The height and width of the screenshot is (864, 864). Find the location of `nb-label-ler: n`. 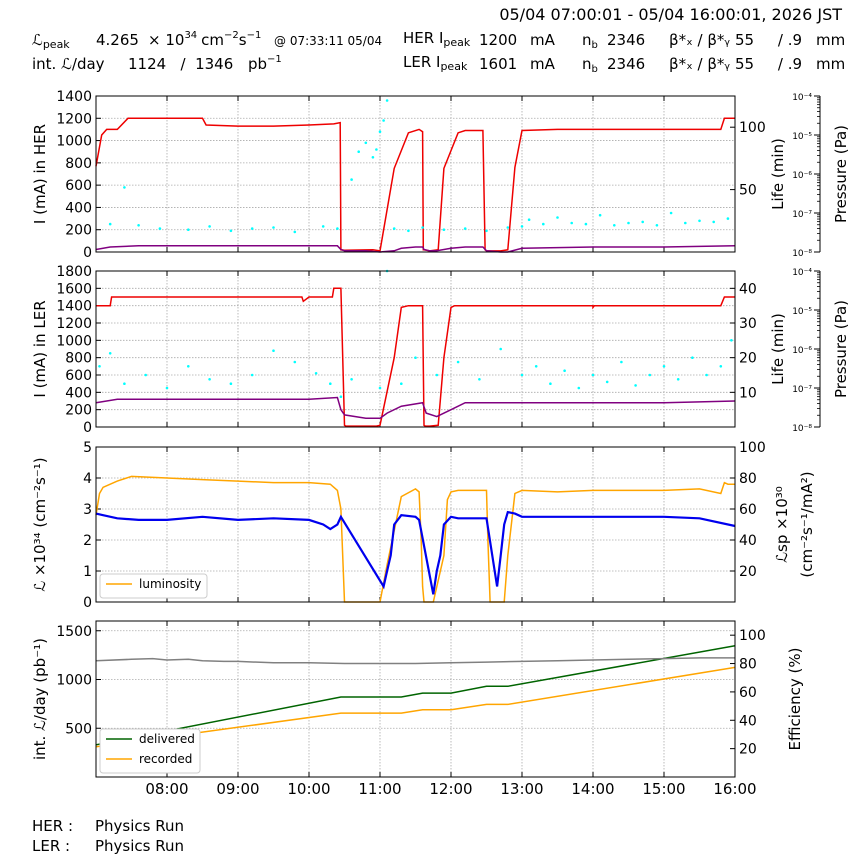

nb-label-ler: n is located at coordinates (587, 64).